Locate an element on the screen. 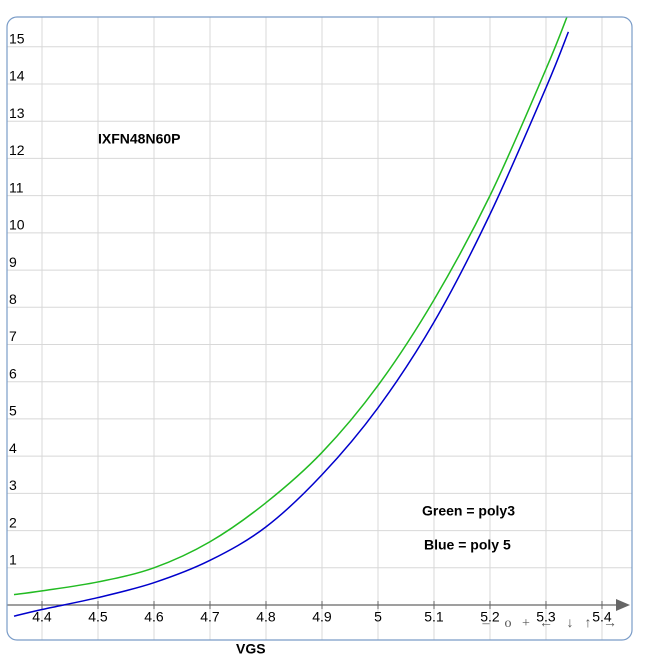  y-tick-label: 5 is located at coordinates (13, 411).